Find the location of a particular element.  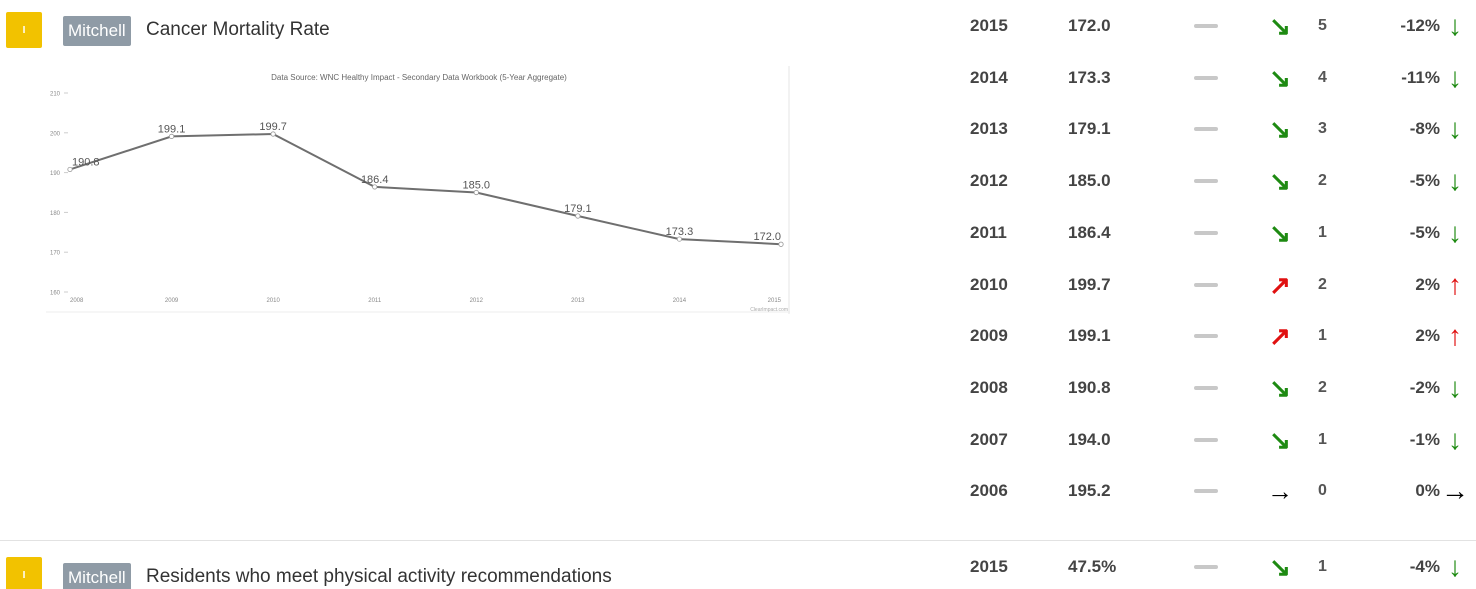

history-row: 2015 47.5% ↘ 1 -4% ↓ is located at coordinates (1208, 565).